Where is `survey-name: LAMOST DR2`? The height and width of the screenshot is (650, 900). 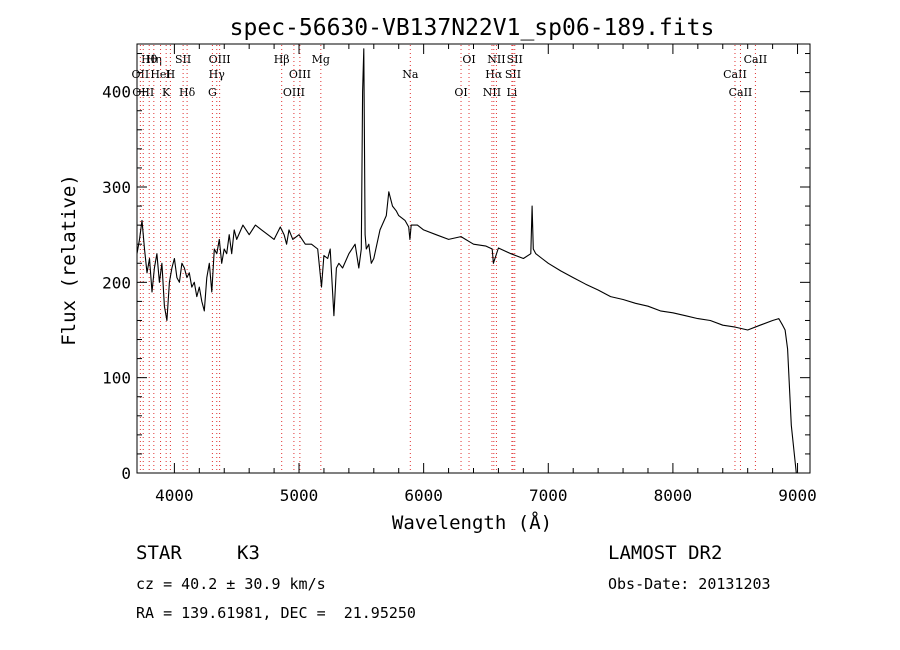
survey-name: LAMOST DR2 is located at coordinates (665, 553).